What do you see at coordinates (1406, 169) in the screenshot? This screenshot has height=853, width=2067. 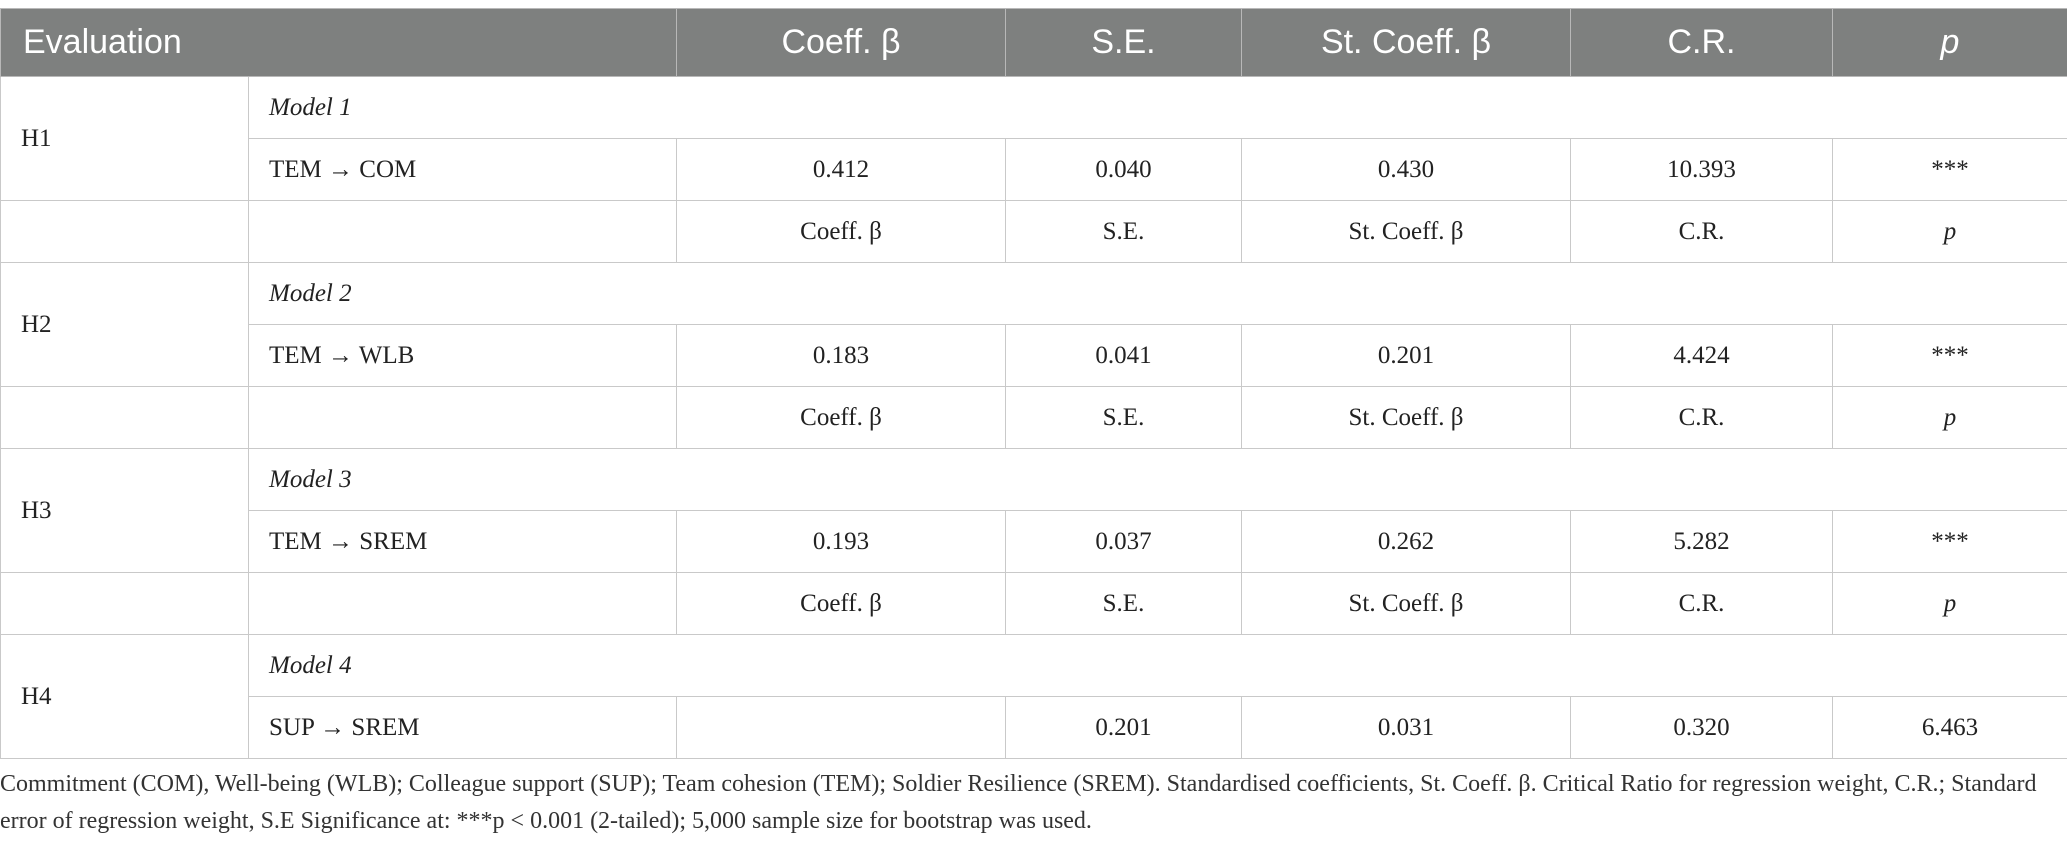 I see `st-coeff-cell: 0.430` at bounding box center [1406, 169].